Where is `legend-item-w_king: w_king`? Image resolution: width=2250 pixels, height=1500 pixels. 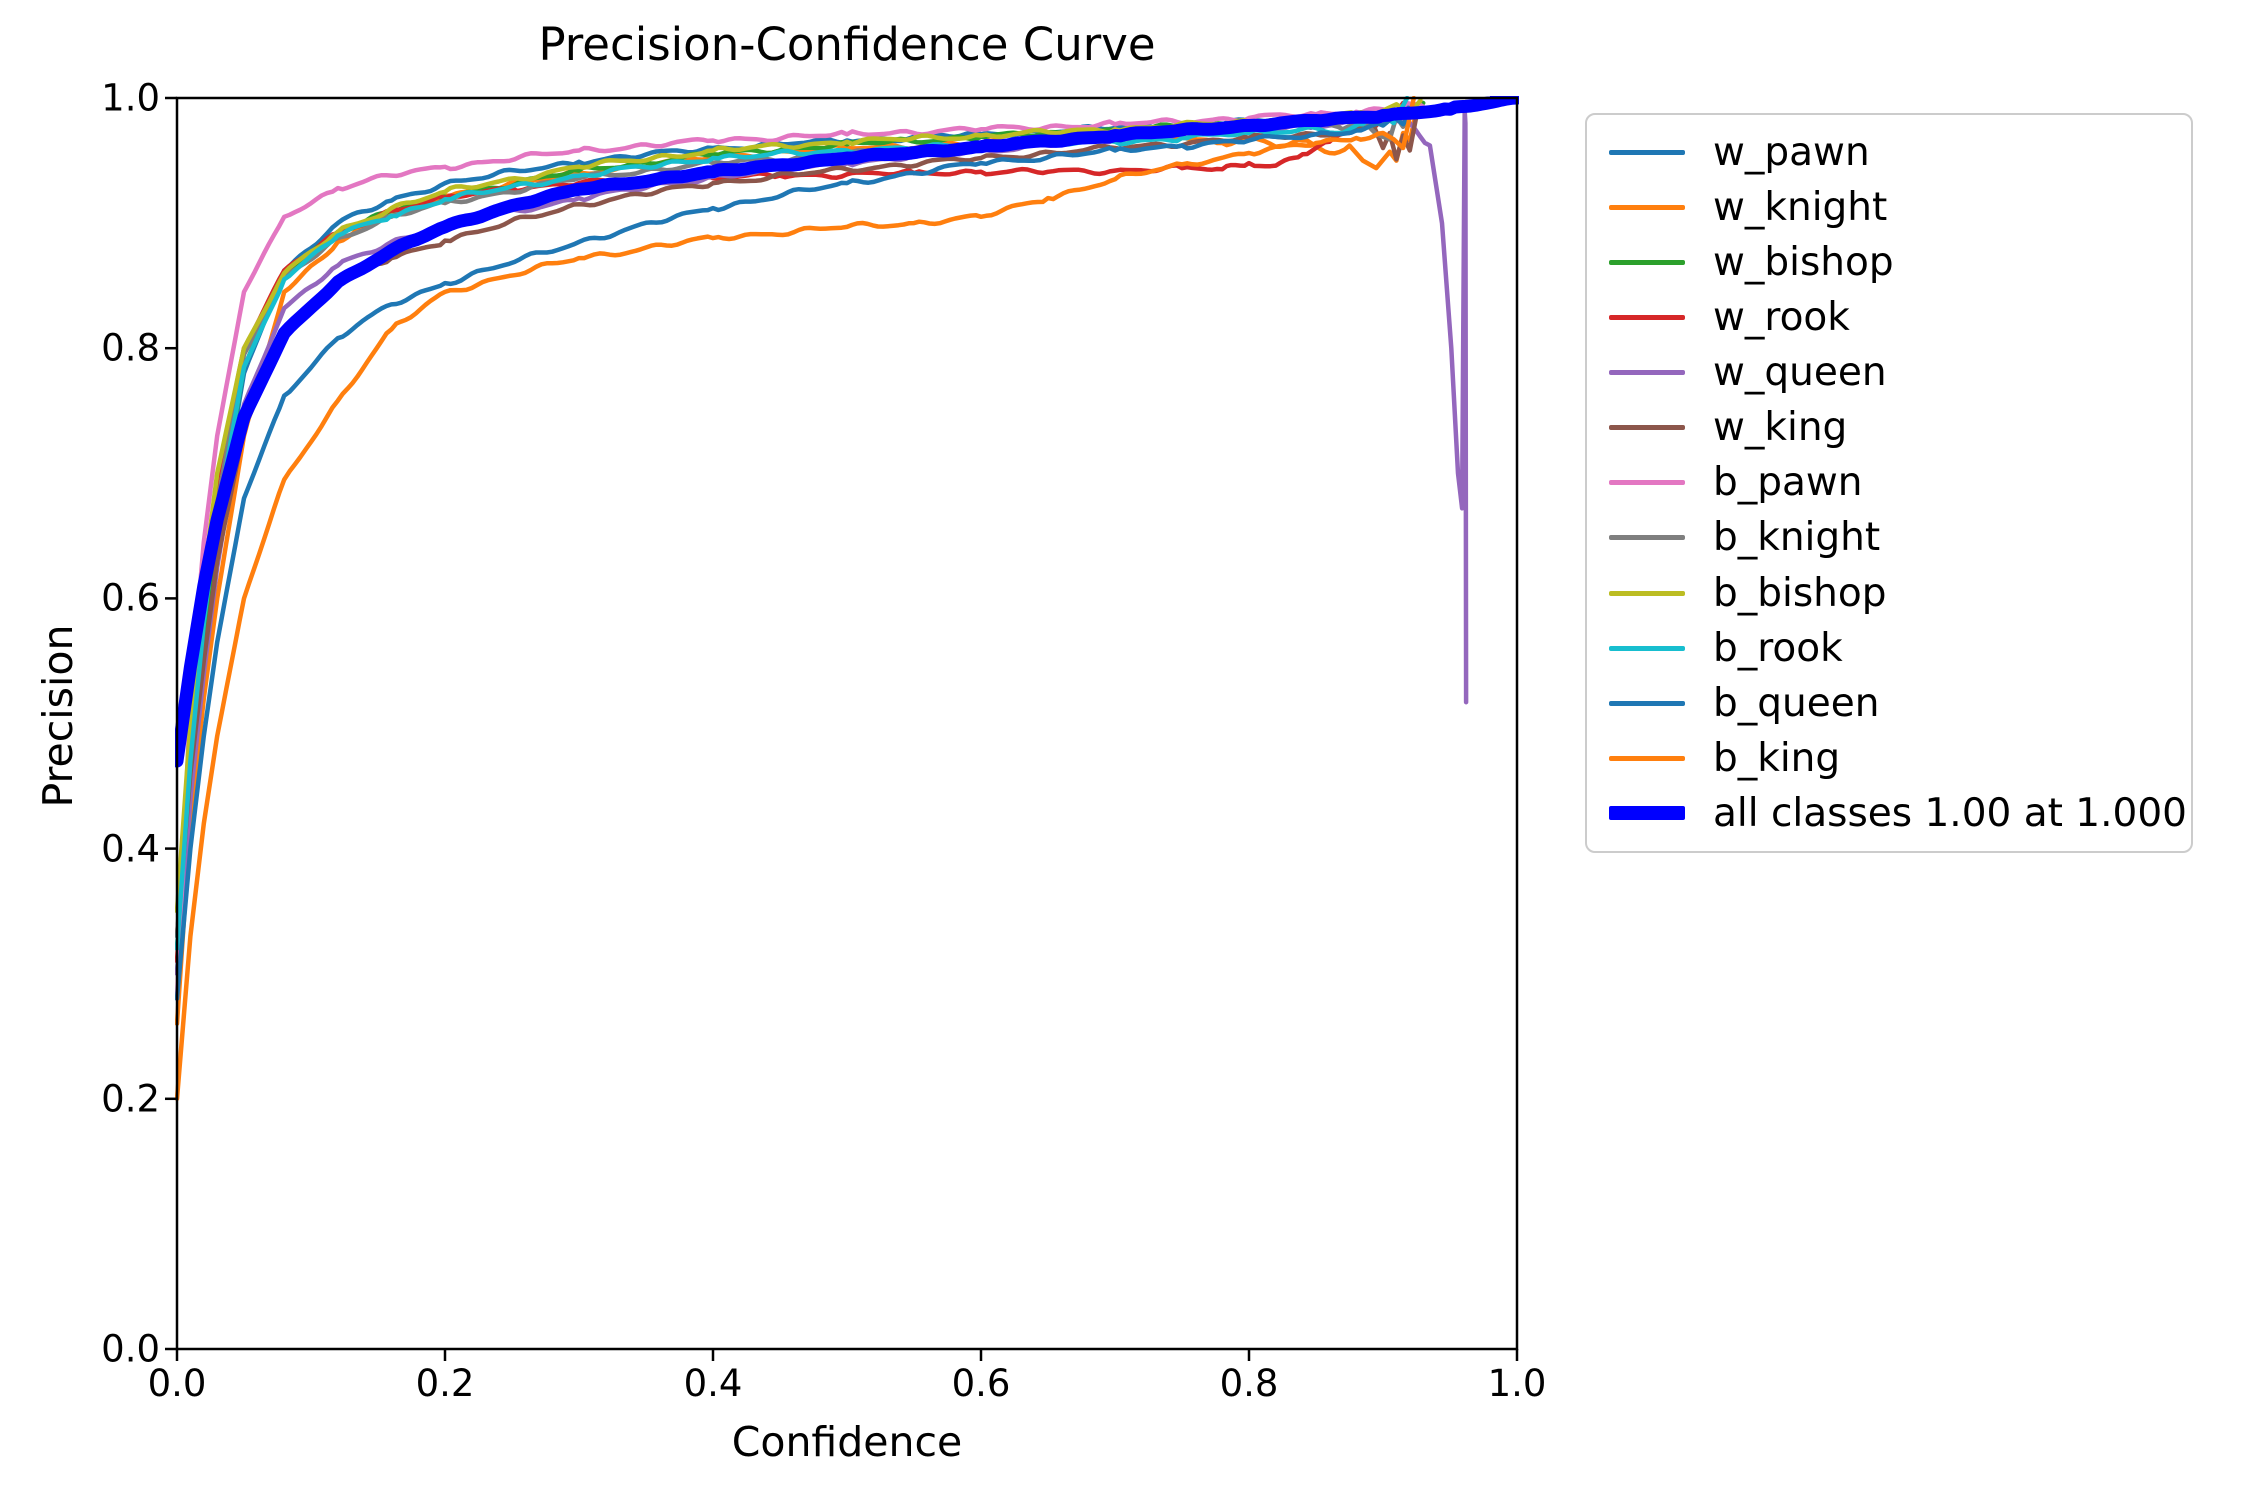 legend-item-w_king: w_king is located at coordinates (1889, 428).